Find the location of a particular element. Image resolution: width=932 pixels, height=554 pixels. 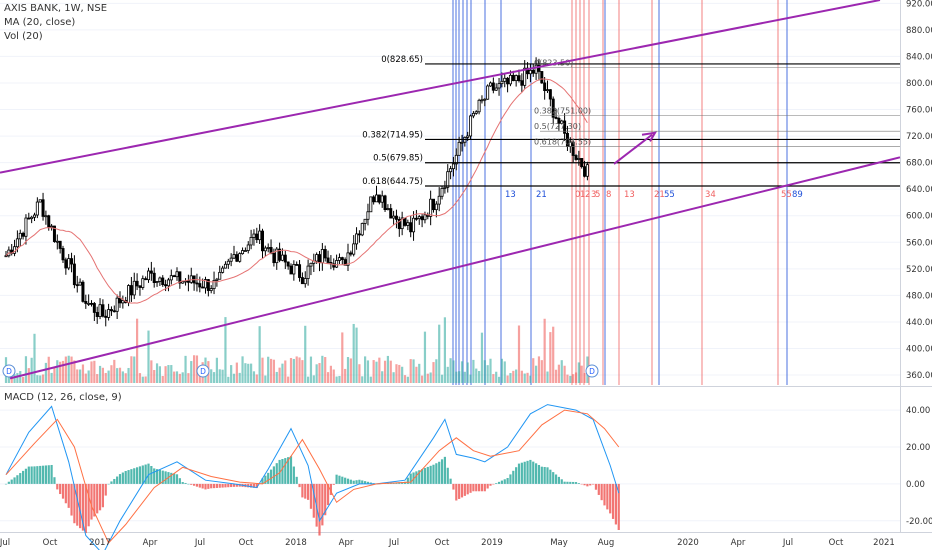

time-tick-label: 2019 is located at coordinates (492, 543).